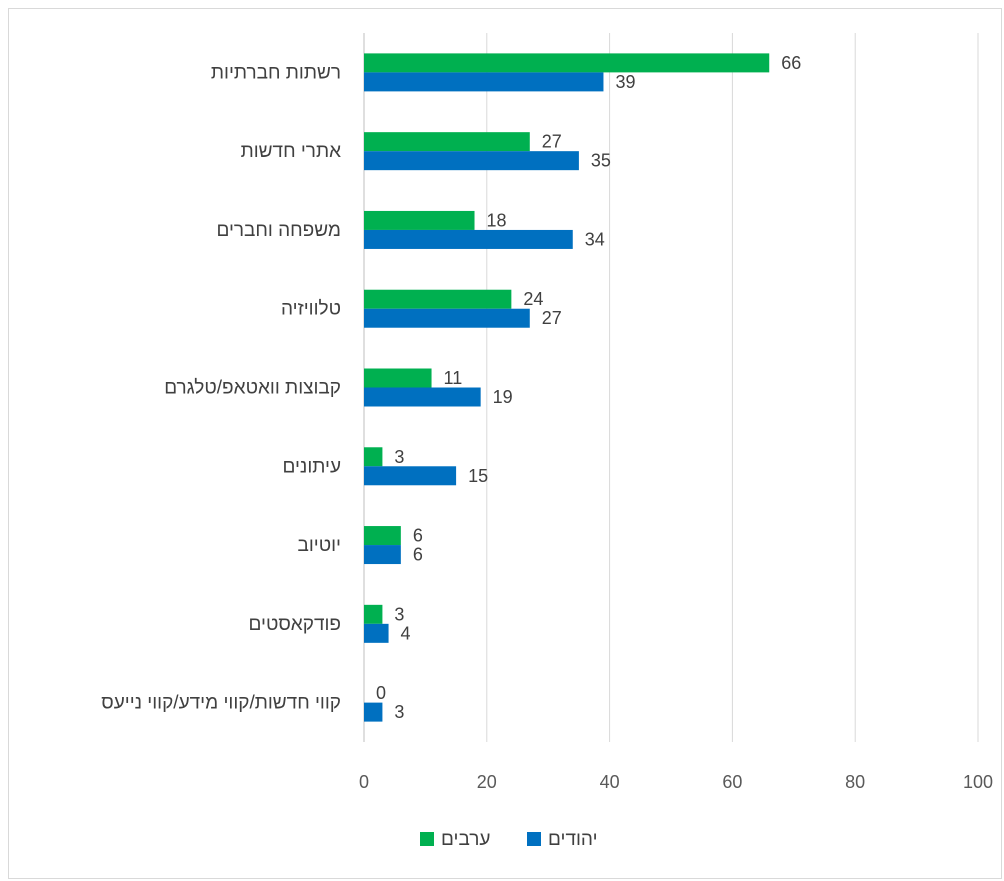  What do you see at coordinates (478, 476) in the screenshot?
I see `data-label: 15` at bounding box center [478, 476].